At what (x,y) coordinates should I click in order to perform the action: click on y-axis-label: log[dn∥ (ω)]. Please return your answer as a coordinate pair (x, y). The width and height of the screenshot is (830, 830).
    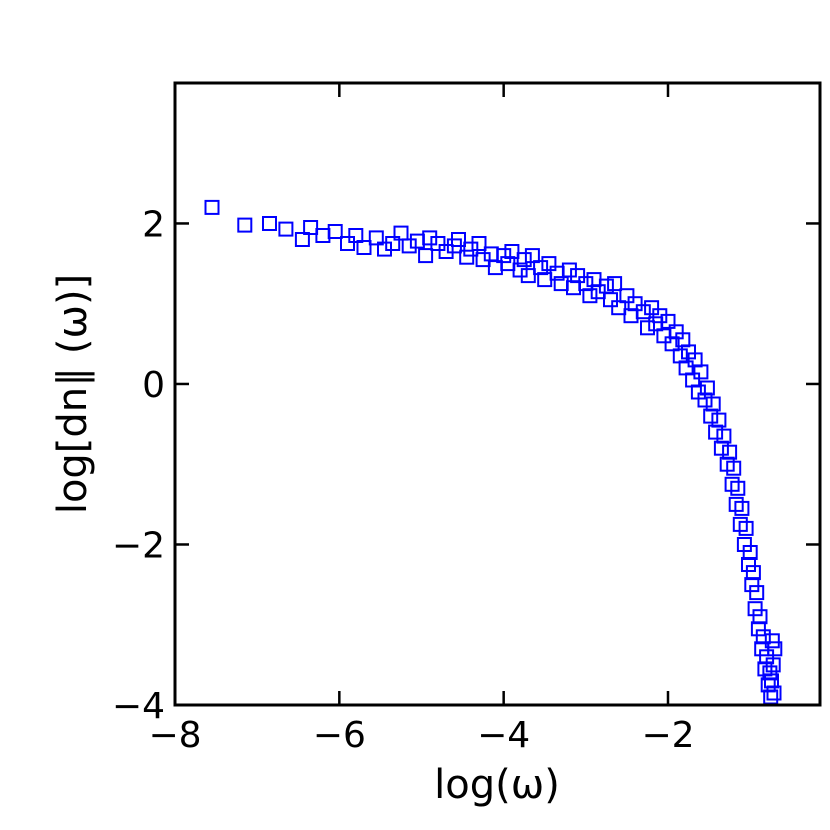
    Looking at the image, I should click on (73, 394).